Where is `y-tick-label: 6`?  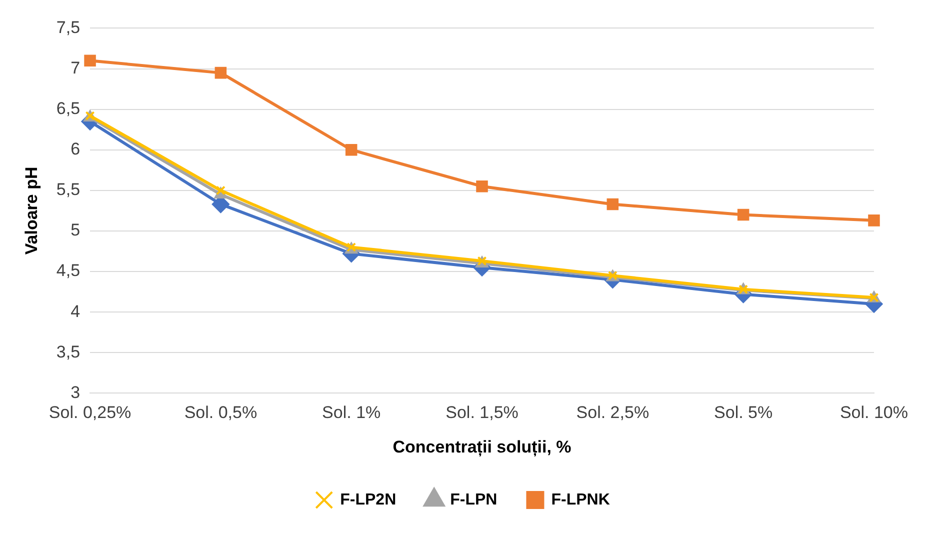
y-tick-label: 6 is located at coordinates (75, 149).